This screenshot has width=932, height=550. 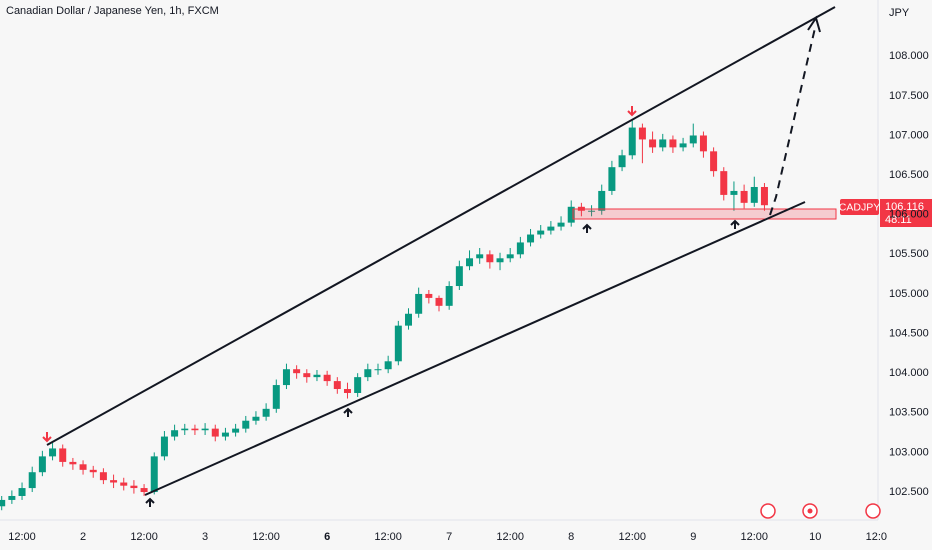 I want to click on x-tick-label: 9, so click(x=693, y=537).